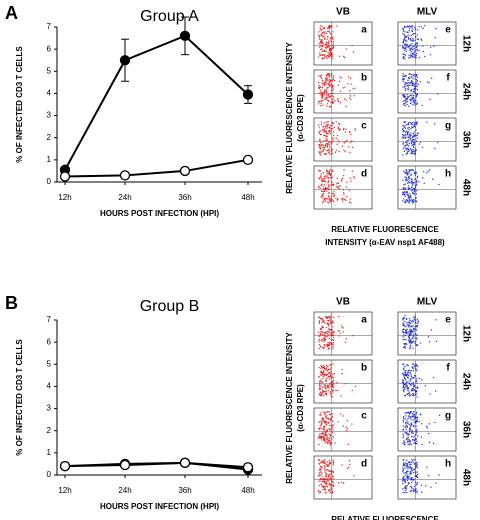  What do you see at coordinates (64, 490) in the screenshot?
I see `x-tick-label: 12h` at bounding box center [64, 490].